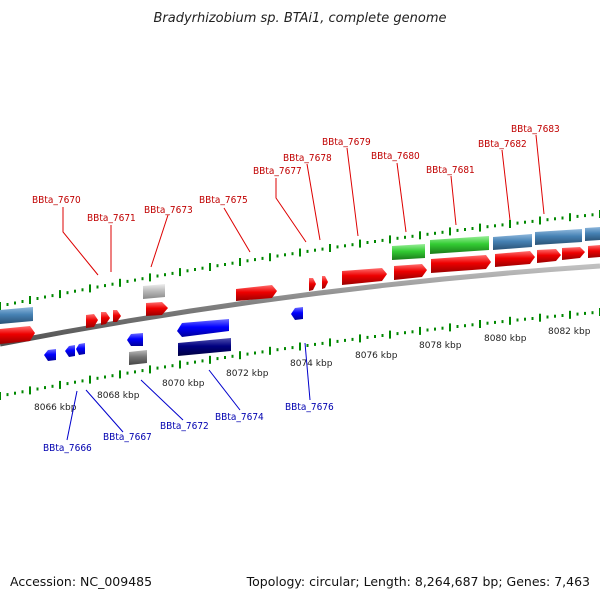 Image resolution: width=600 pixels, height=600 pixels. I want to click on gene-label: BBta_7682, so click(502, 144).